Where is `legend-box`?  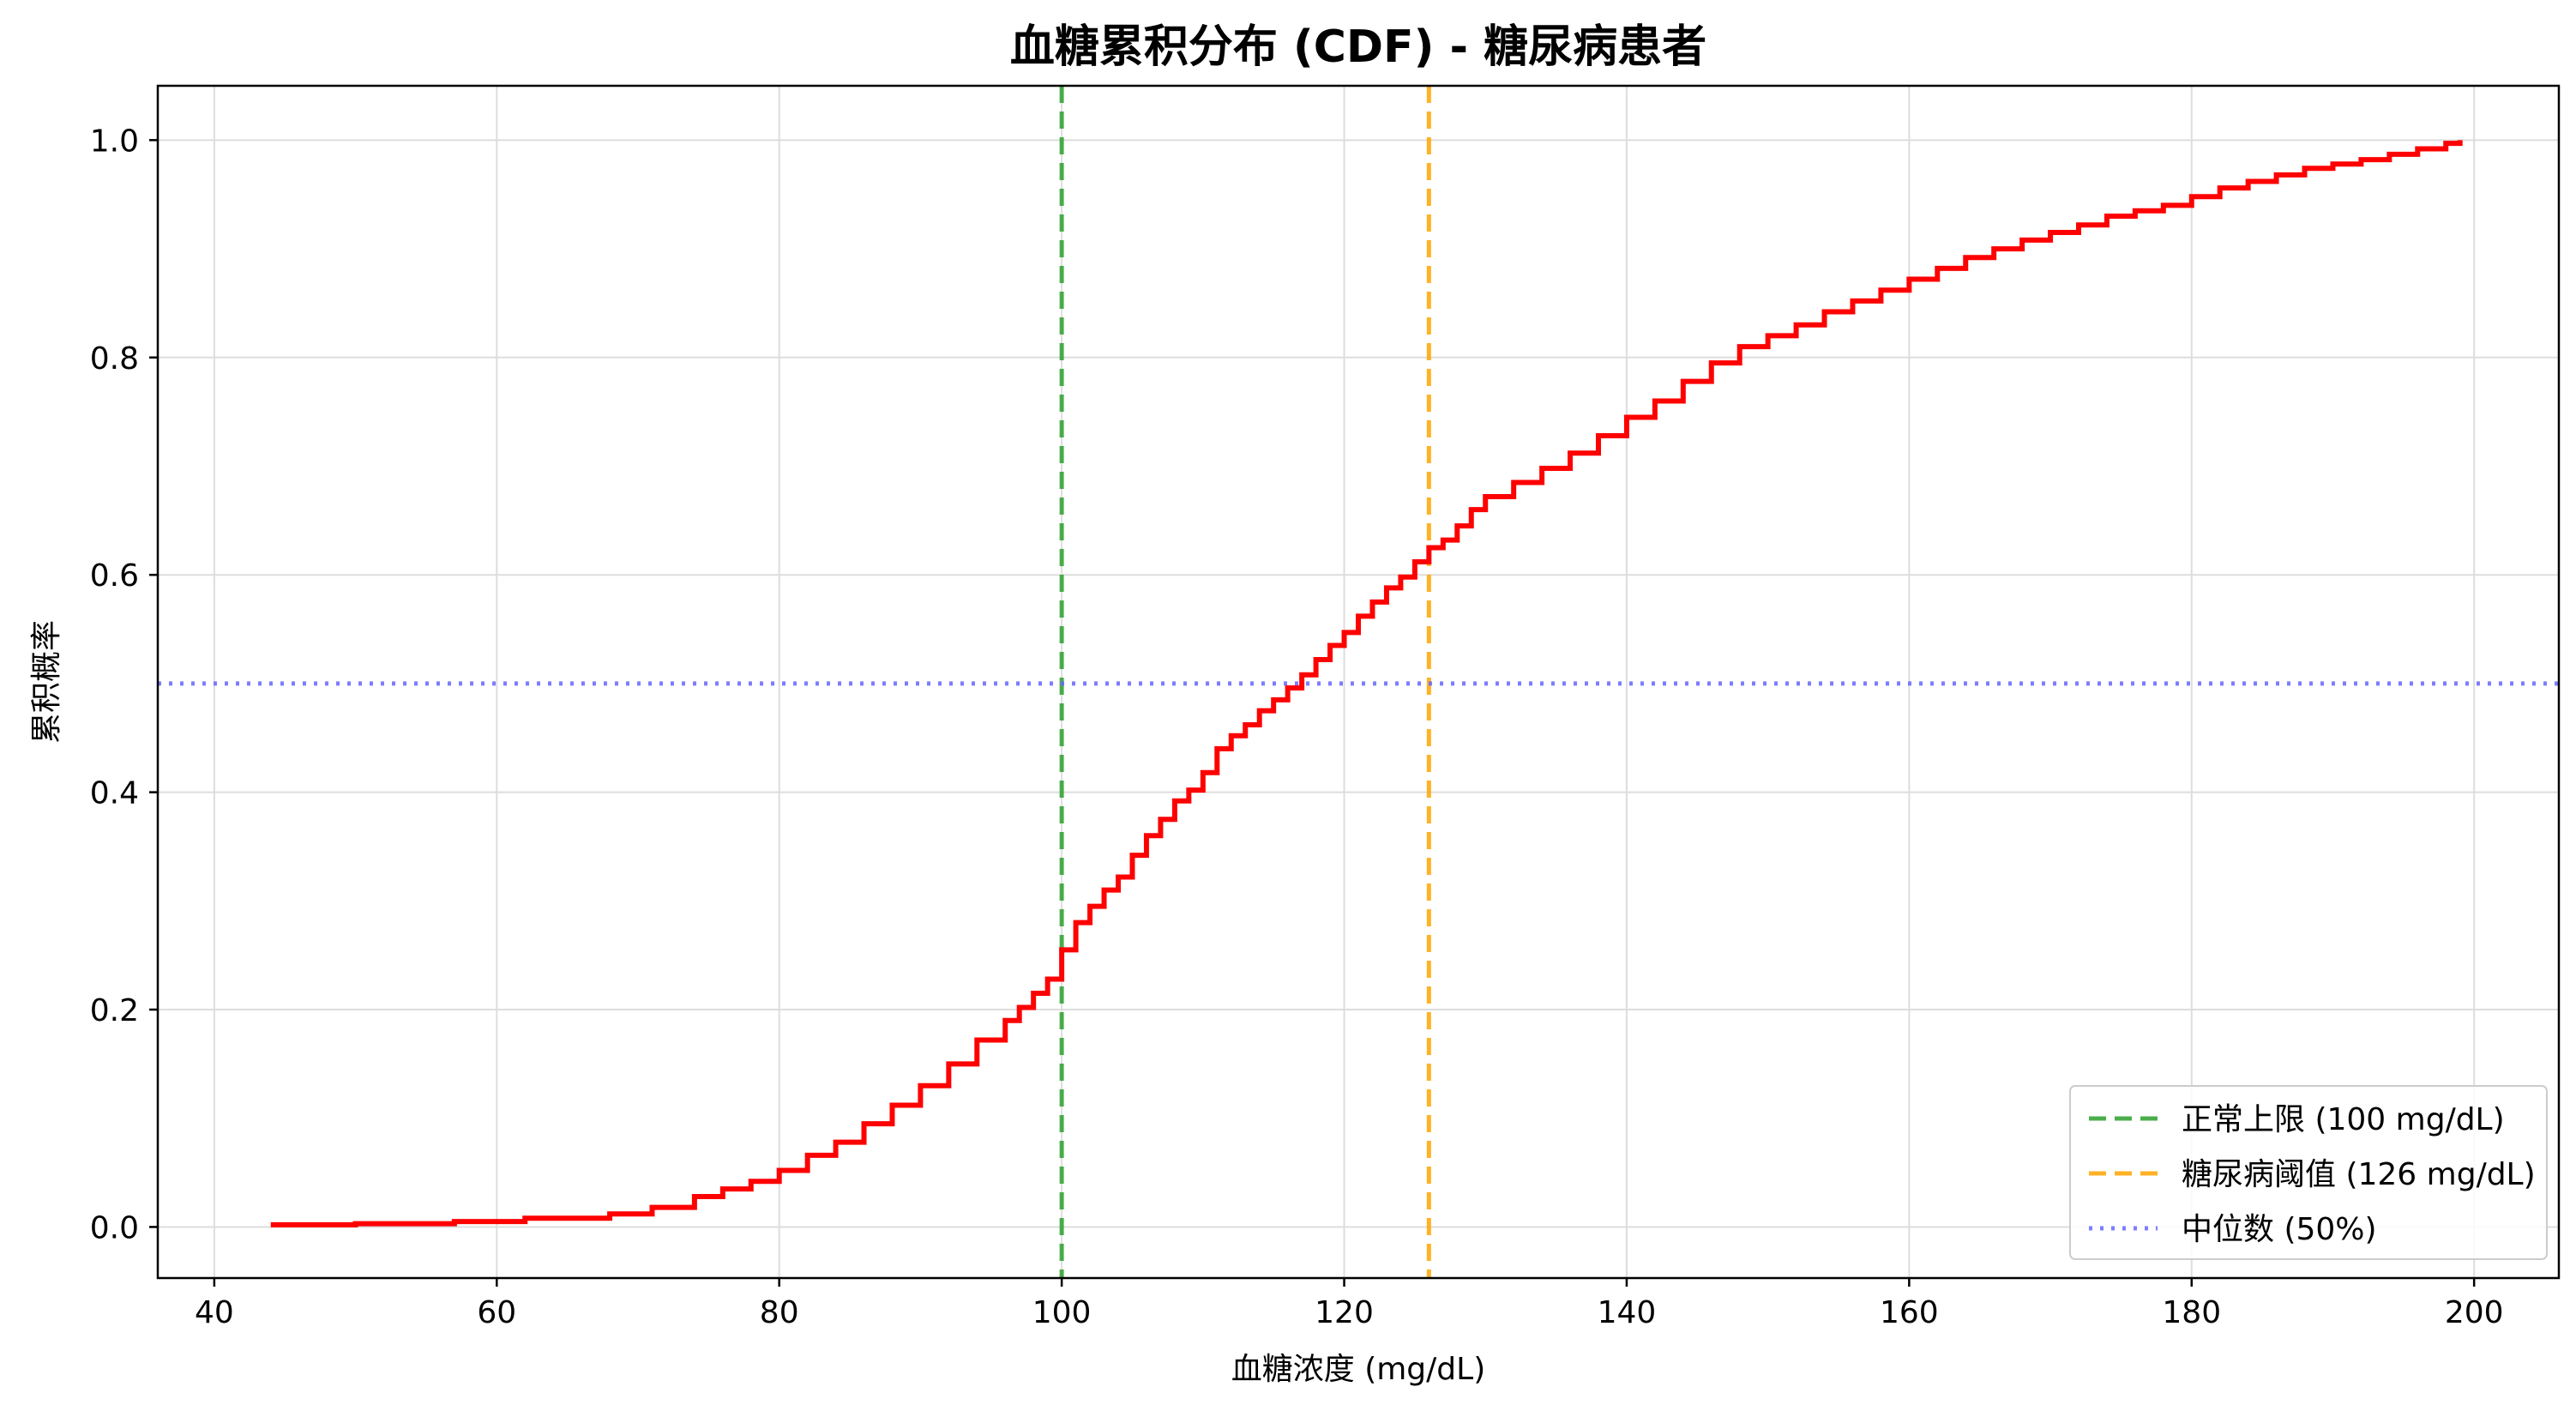 legend-box is located at coordinates (2308, 1172).